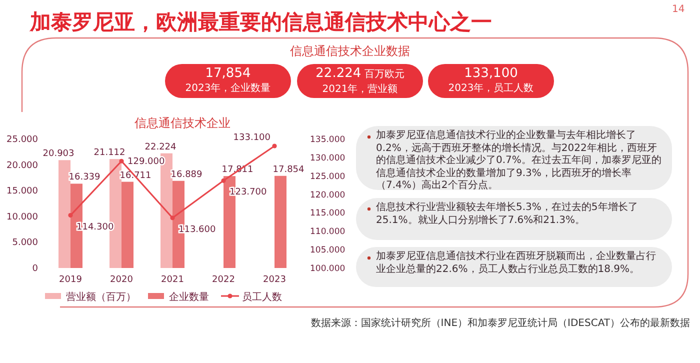 Image resolution: width=700 pixels, height=363 pixels. Describe the element at coordinates (328, 213) in the screenshot. I see `y2-tick-label: 115.000` at that location.